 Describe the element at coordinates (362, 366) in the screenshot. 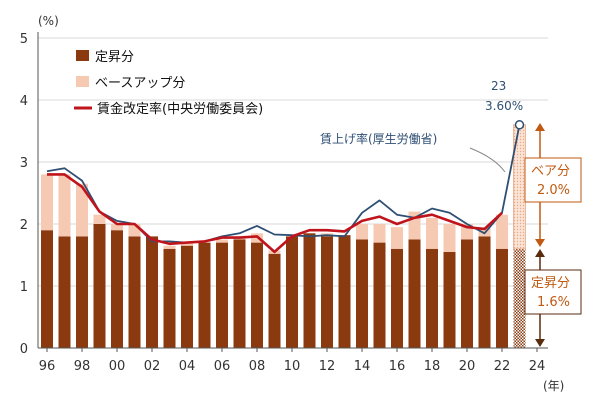

I see `x-tick-label-14: 14` at that location.